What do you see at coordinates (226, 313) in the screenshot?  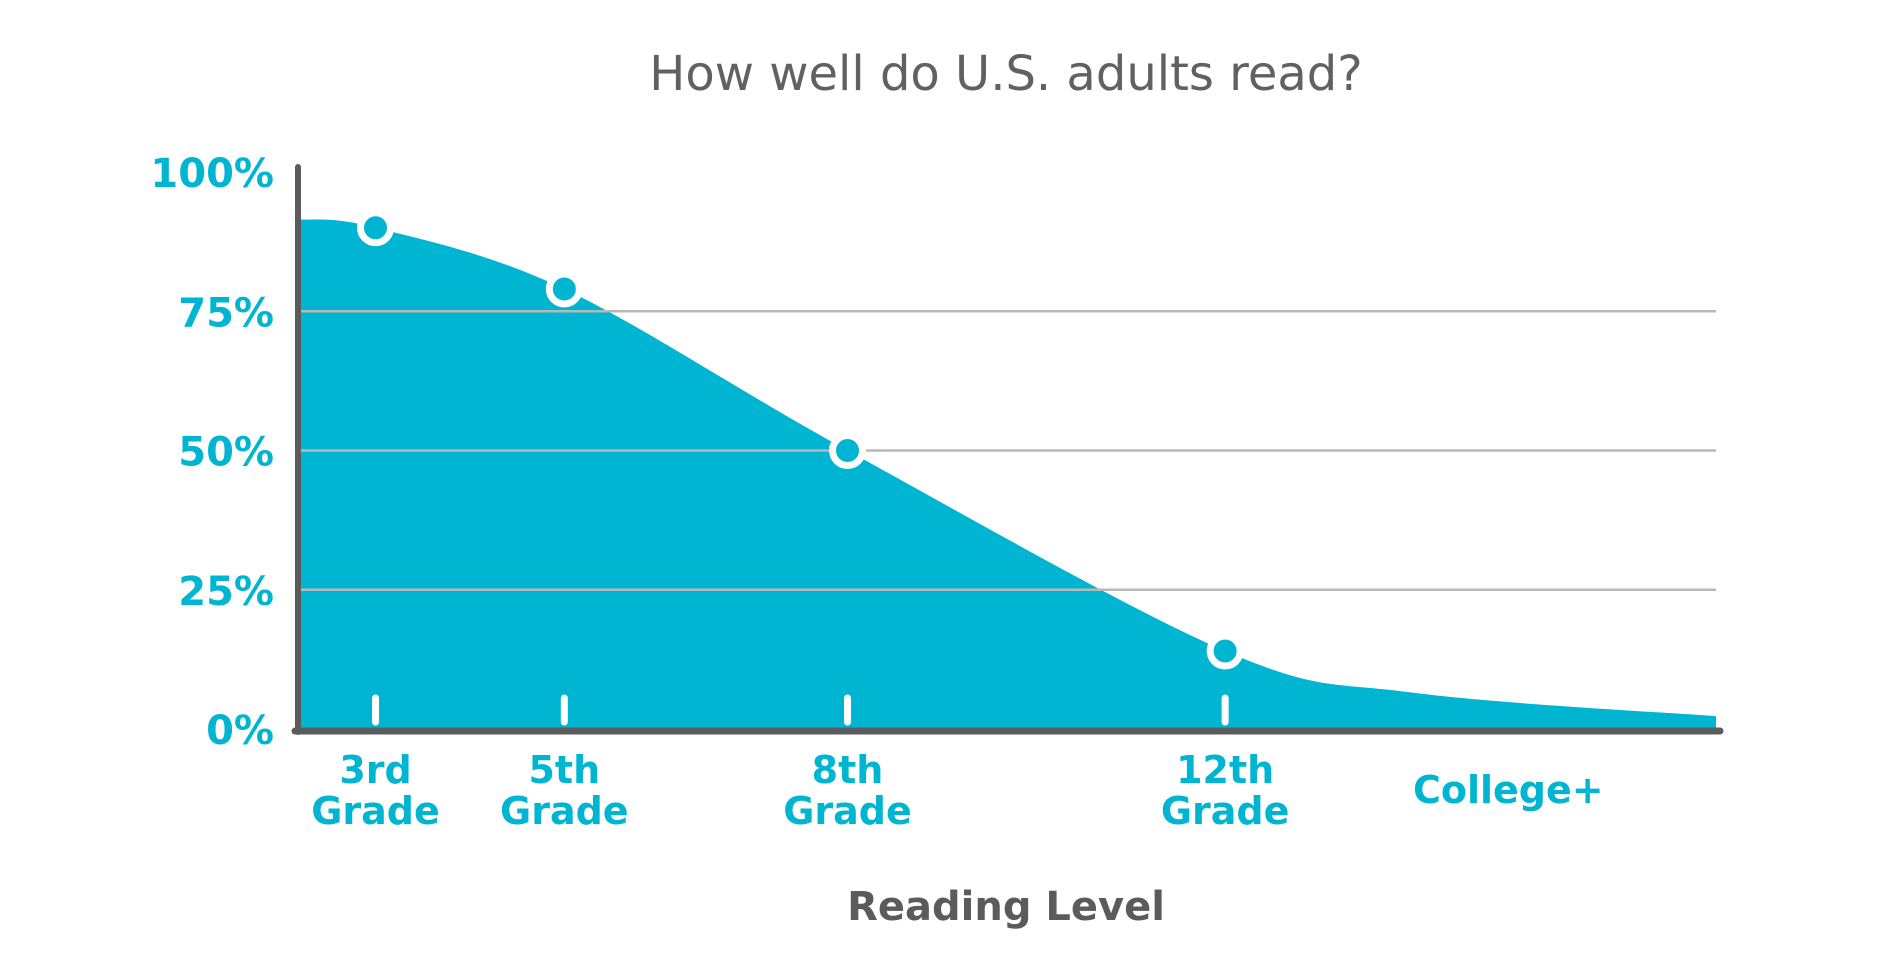 I see `y-tick-label: 75%` at bounding box center [226, 313].